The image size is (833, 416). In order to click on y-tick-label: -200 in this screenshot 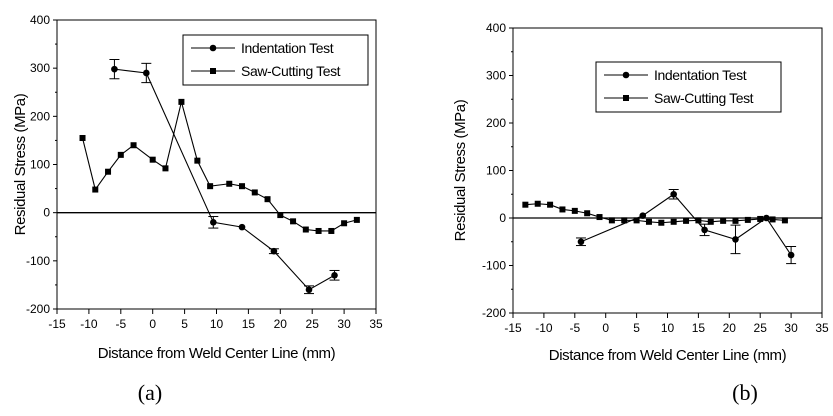, I will do `click(38, 309)`.